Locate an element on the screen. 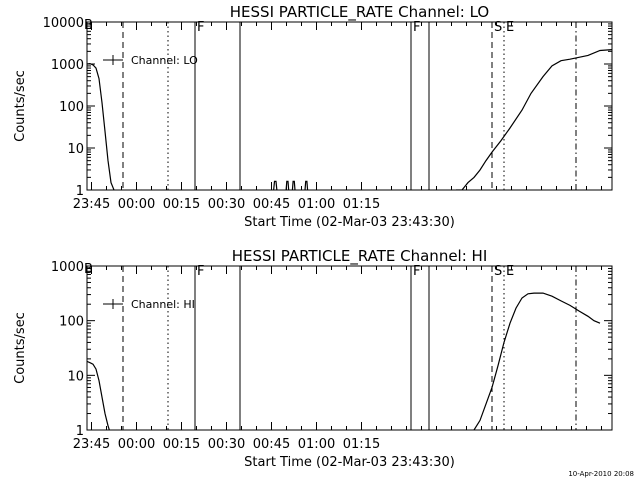  date-stamp: 10-Apr-2010 20:08 is located at coordinates (601, 474).